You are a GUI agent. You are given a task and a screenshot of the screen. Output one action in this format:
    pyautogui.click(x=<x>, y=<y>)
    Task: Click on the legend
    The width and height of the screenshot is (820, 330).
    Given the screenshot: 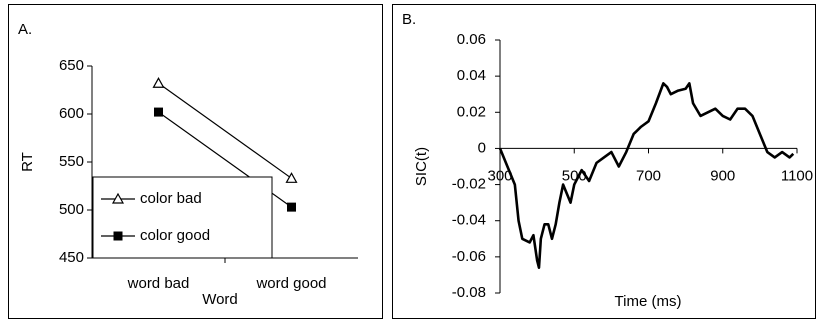 What is the action you would take?
    pyautogui.click(x=182, y=217)
    